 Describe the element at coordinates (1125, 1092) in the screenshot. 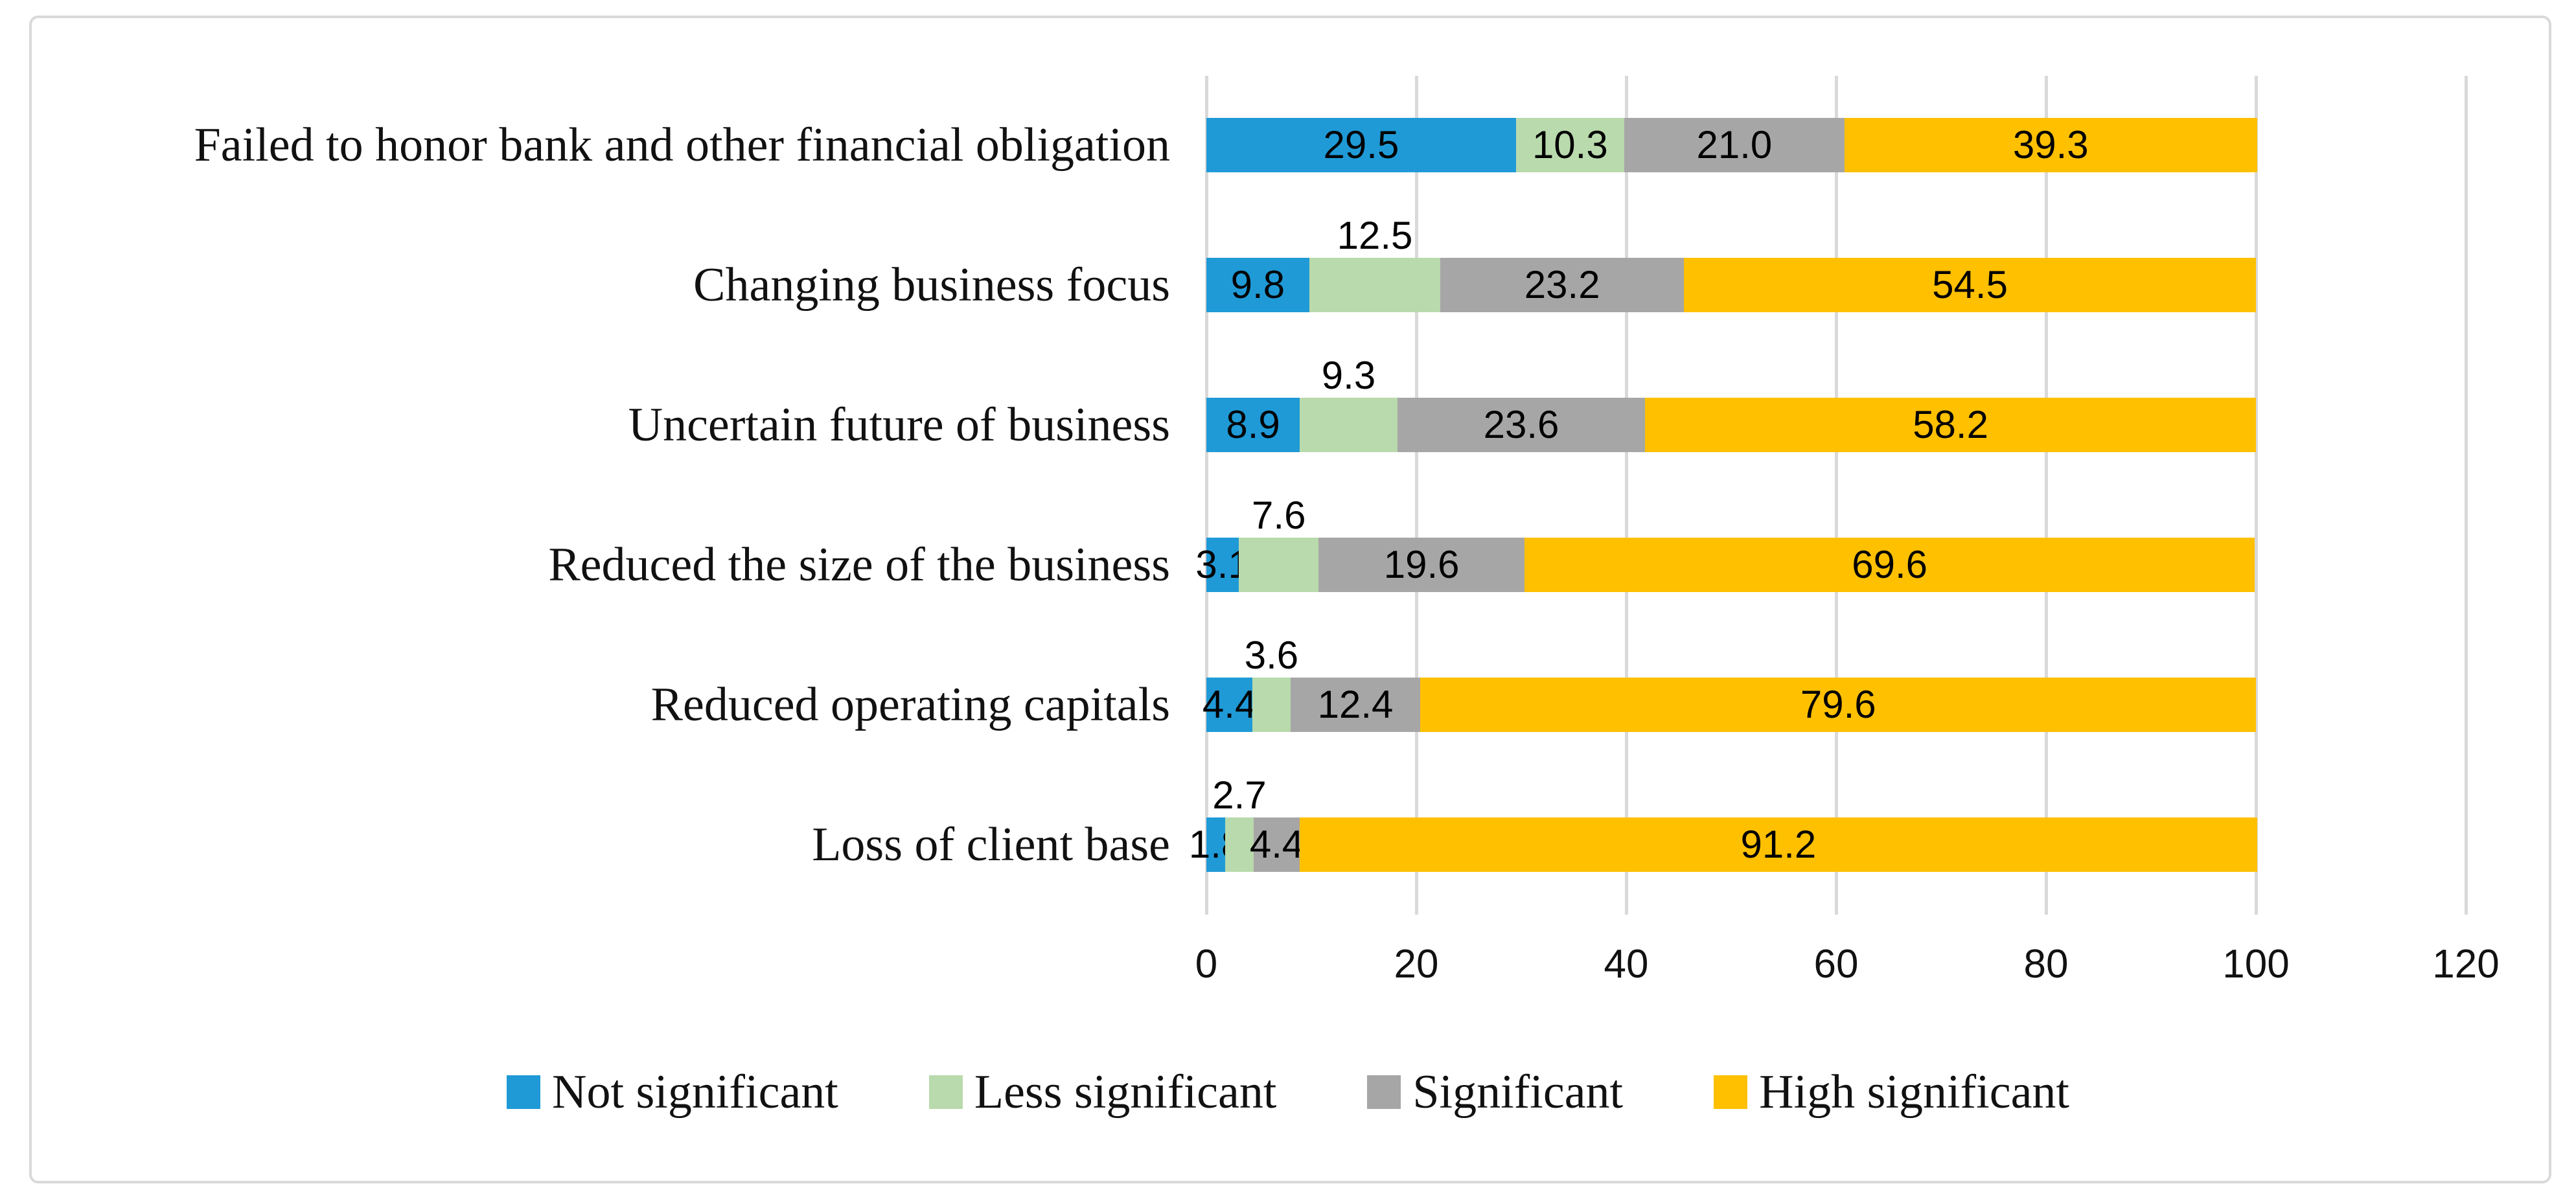

I see `legend-label: Less significant` at that location.